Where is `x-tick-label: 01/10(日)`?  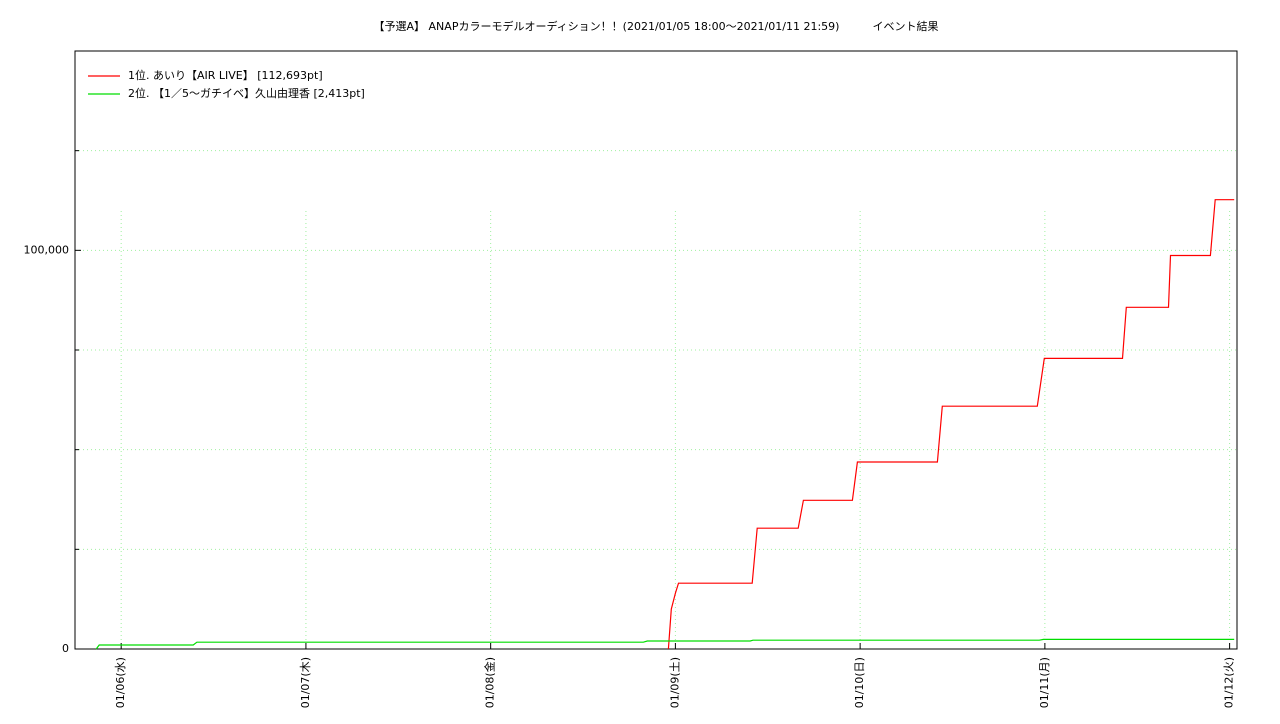
x-tick-label: 01/10(日) is located at coordinates (859, 682).